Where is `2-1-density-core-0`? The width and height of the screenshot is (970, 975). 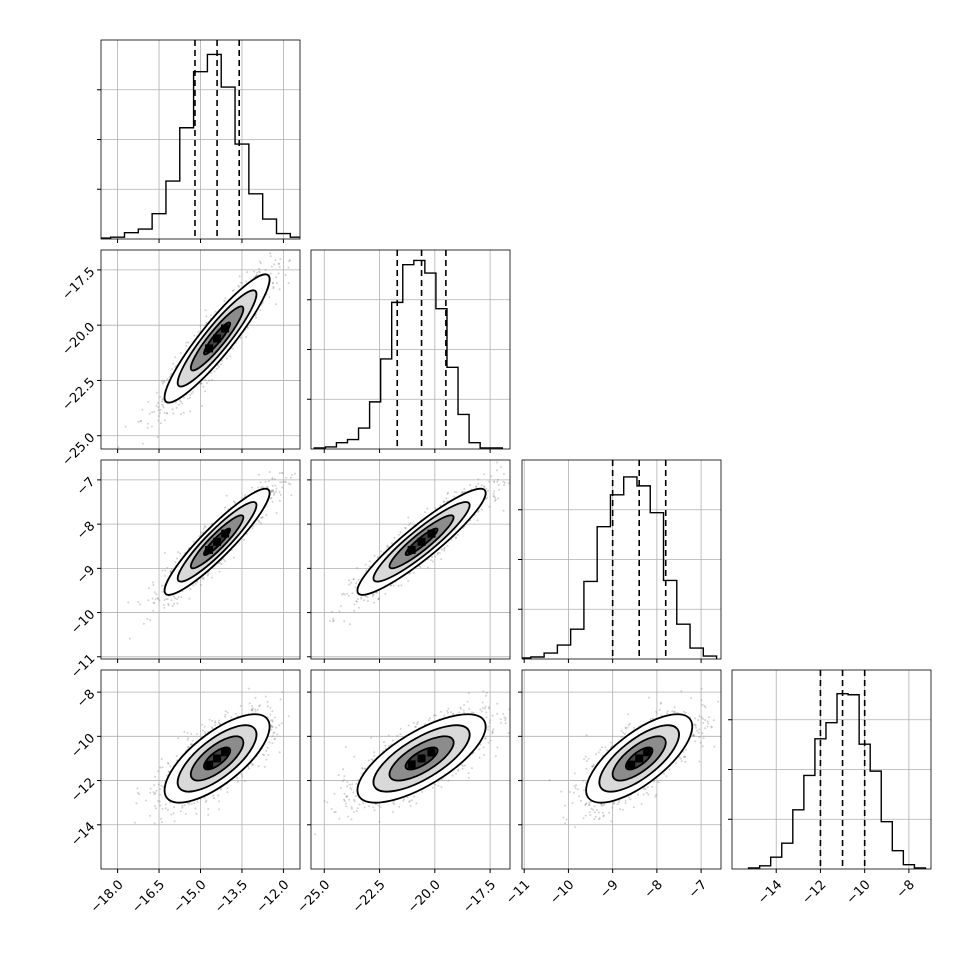 2-1-density-core-0 is located at coordinates (432, 534).